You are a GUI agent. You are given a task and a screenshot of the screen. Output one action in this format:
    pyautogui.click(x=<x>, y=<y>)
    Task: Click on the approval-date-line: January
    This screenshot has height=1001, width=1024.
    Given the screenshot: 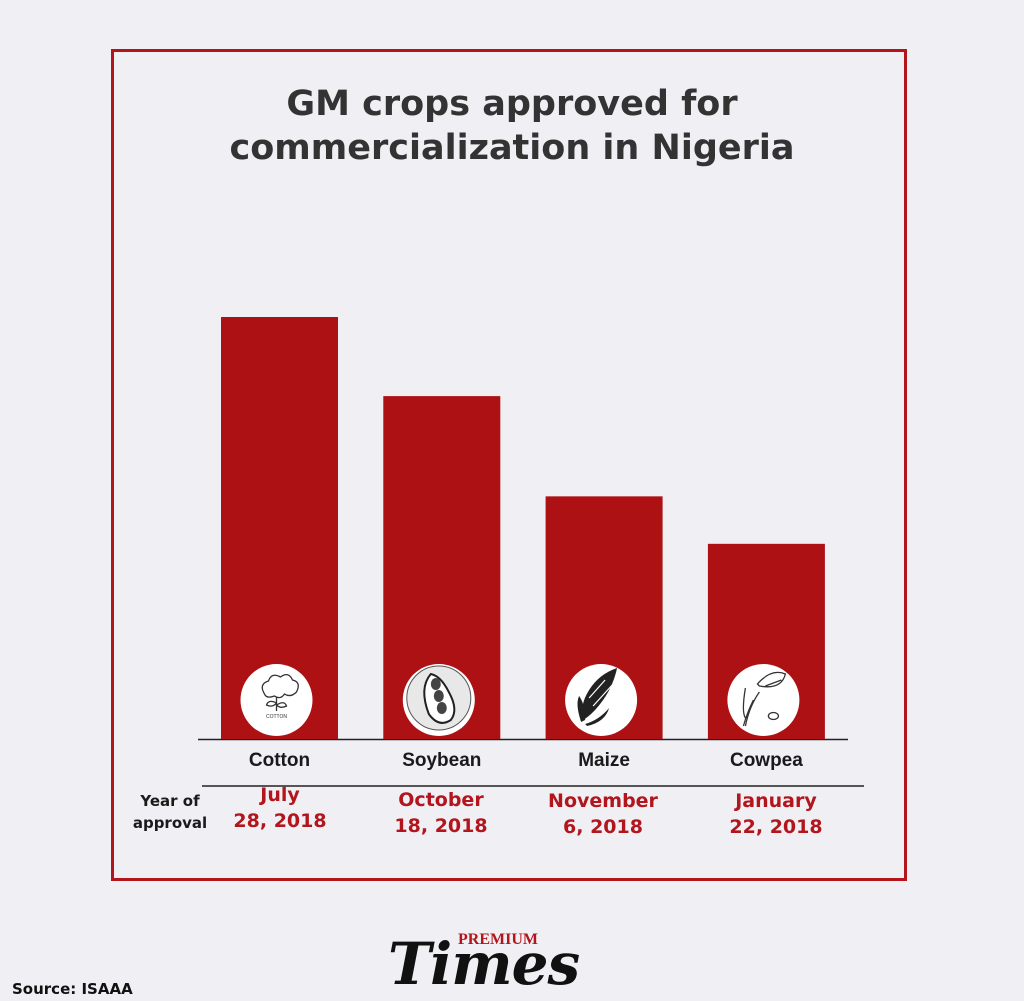 What is the action you would take?
    pyautogui.click(x=776, y=801)
    